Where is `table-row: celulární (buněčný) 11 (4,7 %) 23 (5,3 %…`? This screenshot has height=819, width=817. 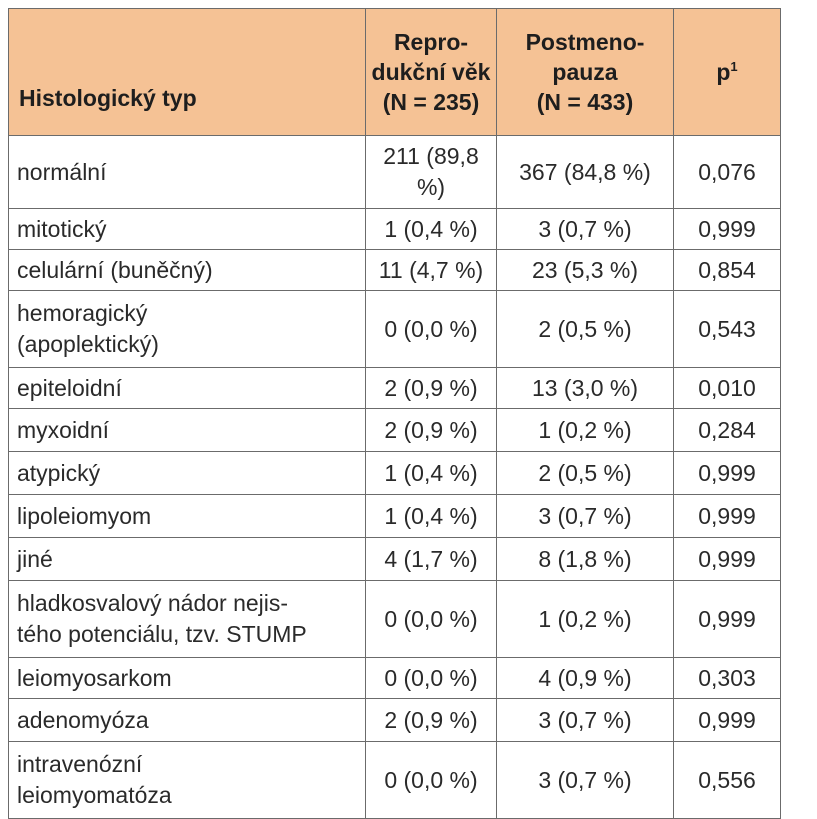 table-row: celulární (buněčný) 11 (4,7 %) 23 (5,3 %… is located at coordinates (394, 270).